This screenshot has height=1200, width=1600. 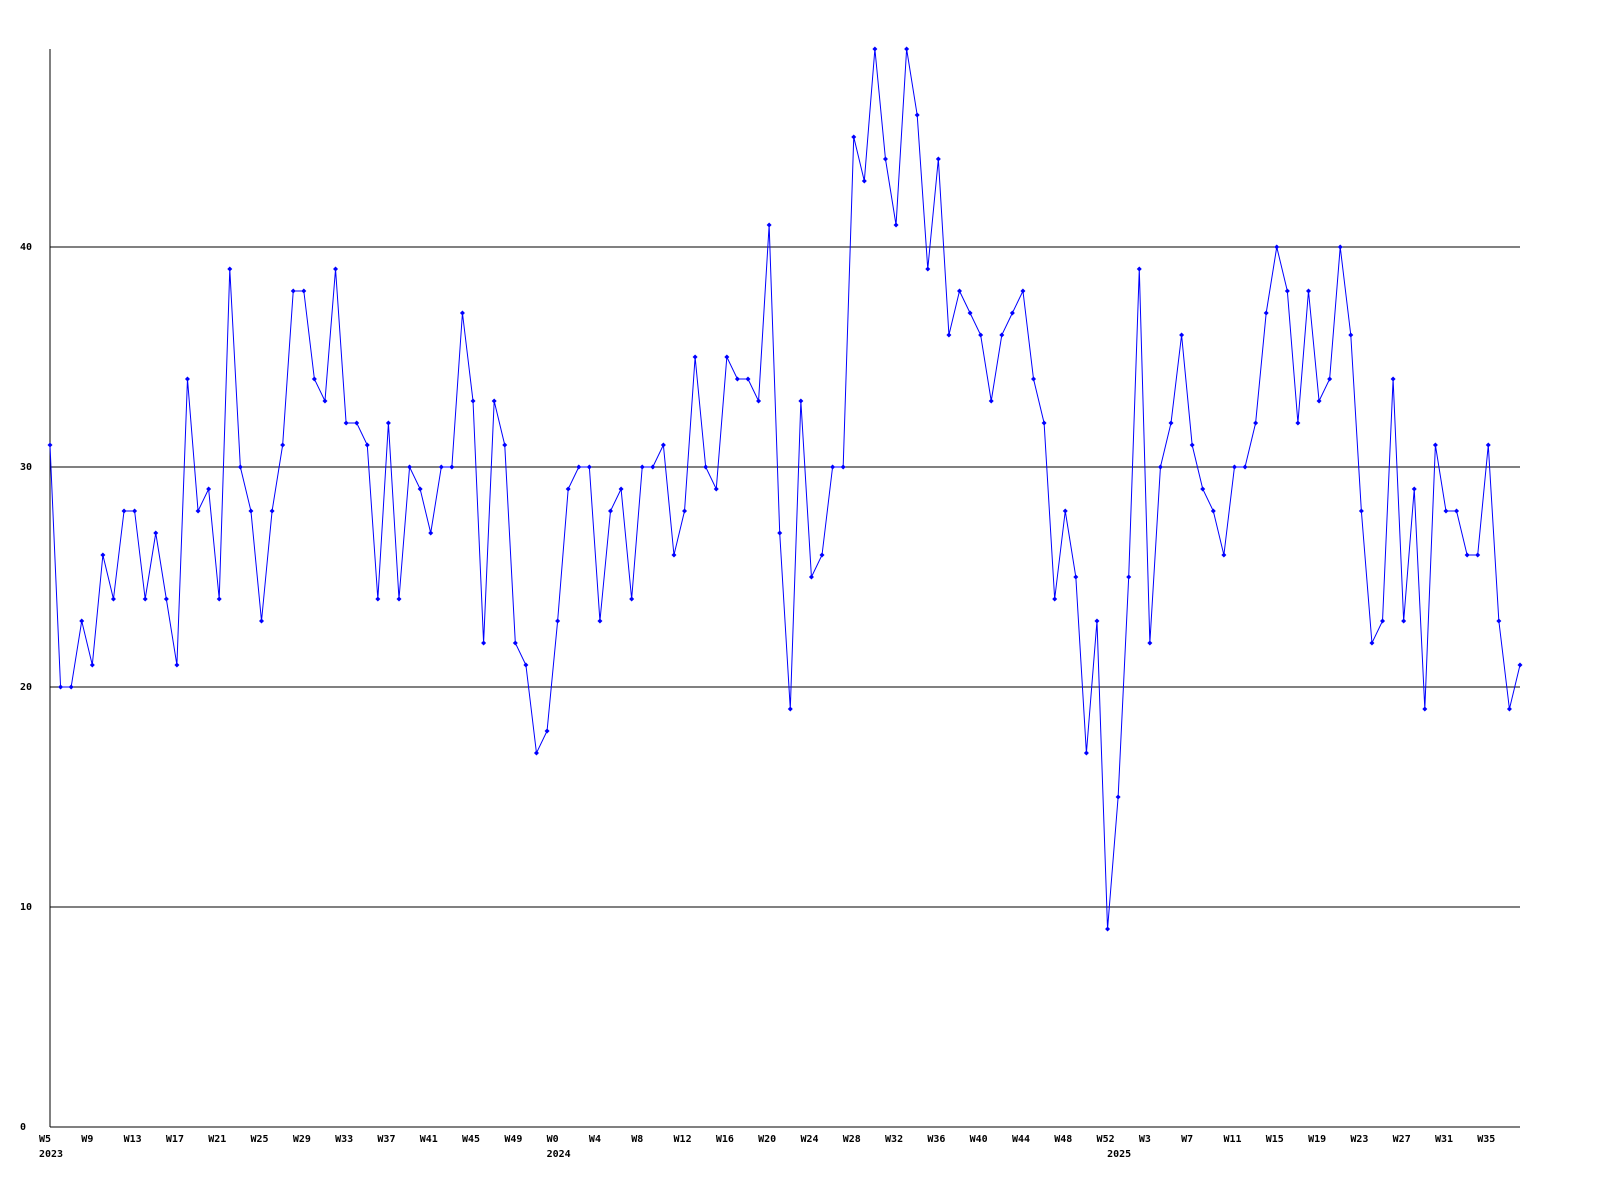 What do you see at coordinates (1187, 1139) in the screenshot?
I see `x-tick-label: W7` at bounding box center [1187, 1139].